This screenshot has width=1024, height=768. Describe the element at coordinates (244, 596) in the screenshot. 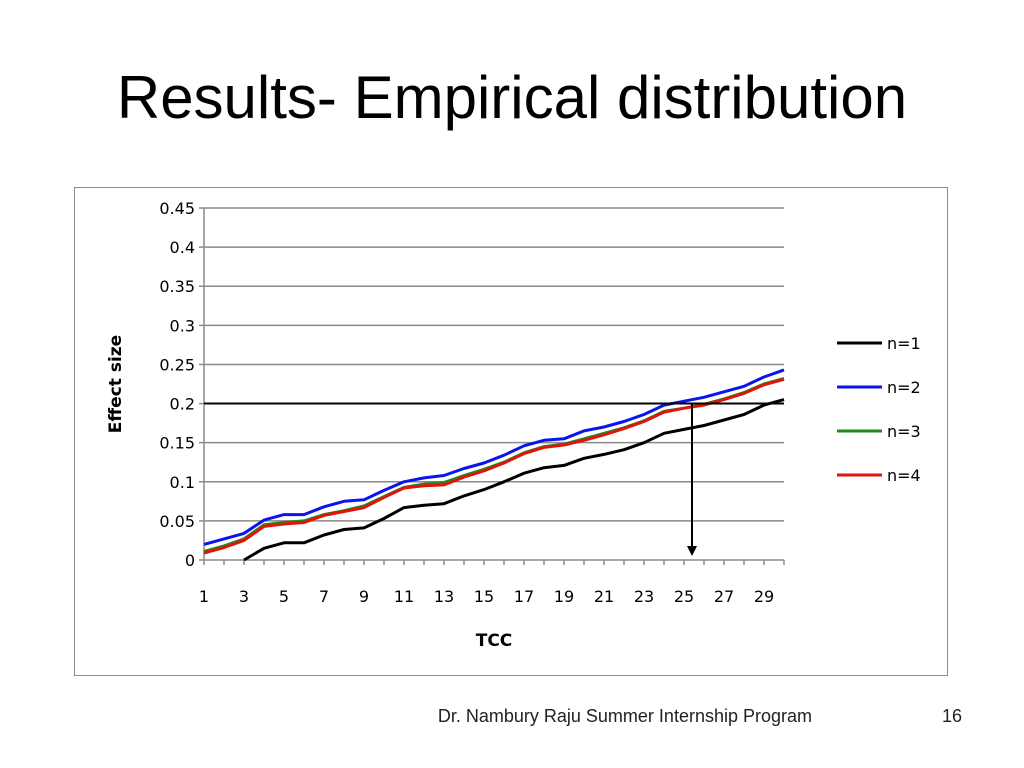

I see `x-tick-label: 3` at that location.